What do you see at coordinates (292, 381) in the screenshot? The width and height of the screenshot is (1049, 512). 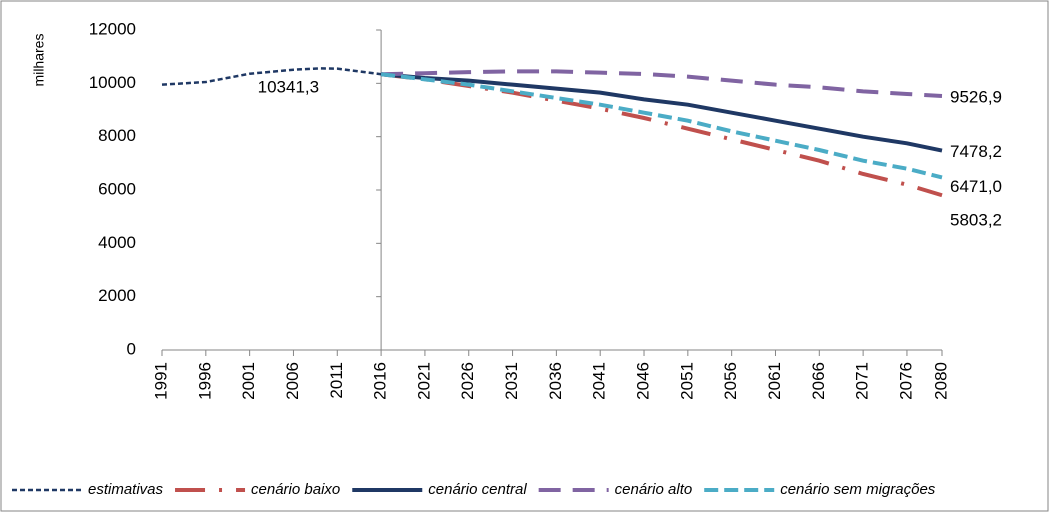 I see `x-tick-label: 2006` at bounding box center [292, 381].